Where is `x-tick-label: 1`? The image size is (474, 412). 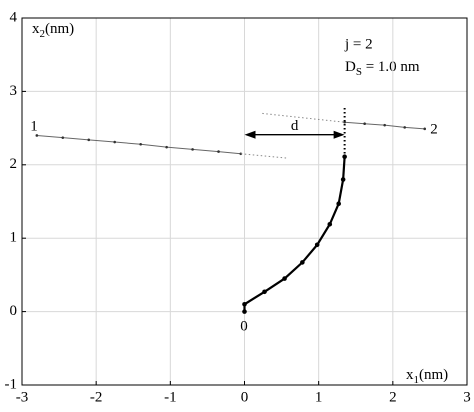
x-tick-label: 1 is located at coordinates (319, 397).